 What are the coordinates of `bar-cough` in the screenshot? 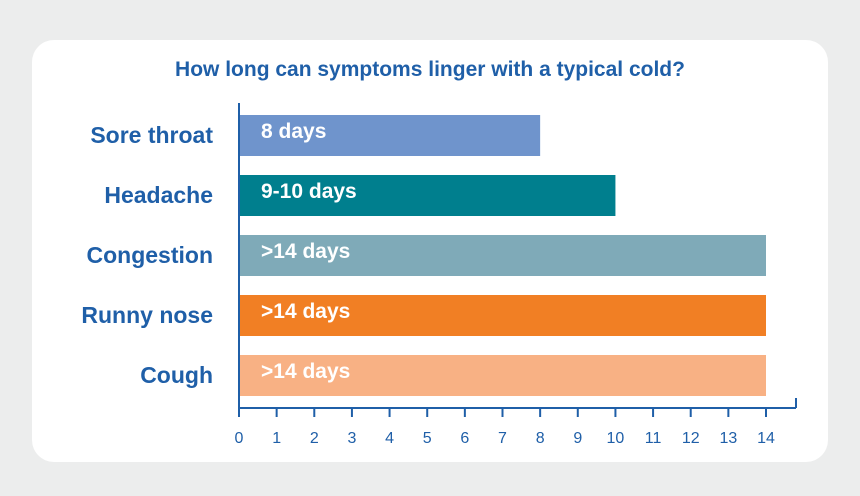 It's located at (502, 375).